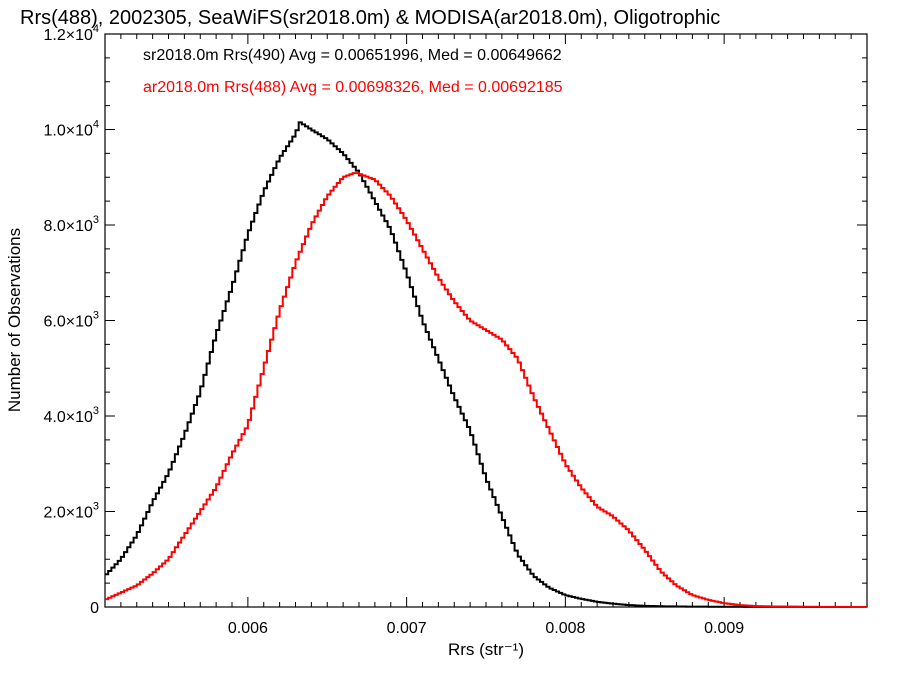 The height and width of the screenshot is (675, 900). I want to click on y-tick-label: 1.0×10⁴, so click(71, 129).